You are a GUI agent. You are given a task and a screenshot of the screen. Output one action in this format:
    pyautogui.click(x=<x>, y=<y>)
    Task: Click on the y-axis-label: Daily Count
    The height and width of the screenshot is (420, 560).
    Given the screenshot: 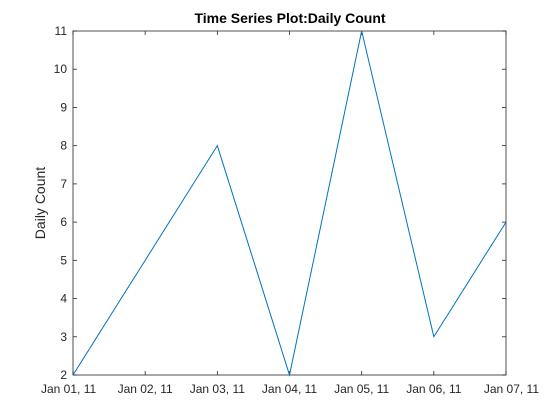 What is the action you would take?
    pyautogui.click(x=40, y=203)
    